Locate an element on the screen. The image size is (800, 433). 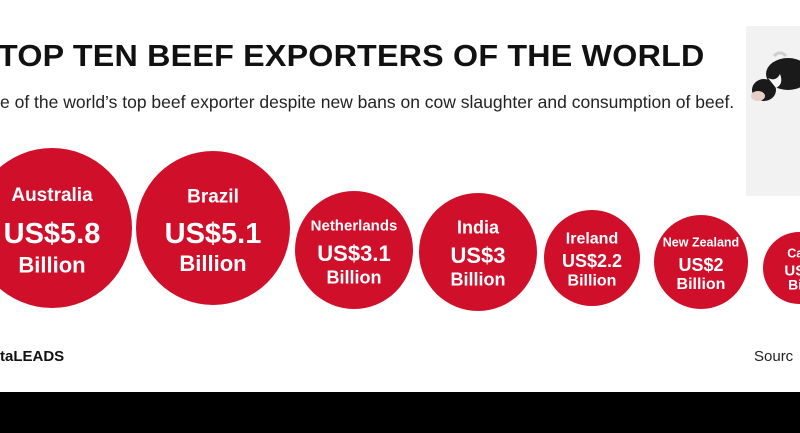
bubble-country-label: Ireland is located at coordinates (592, 238).